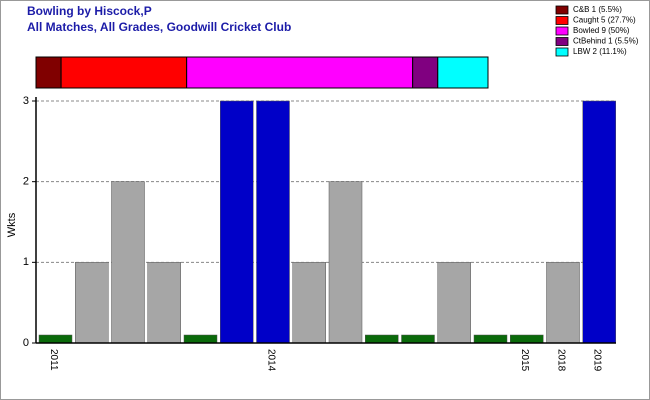 This screenshot has height=400, width=650. Describe the element at coordinates (12, 224) in the screenshot. I see `y-axis-label: Wkts` at that location.